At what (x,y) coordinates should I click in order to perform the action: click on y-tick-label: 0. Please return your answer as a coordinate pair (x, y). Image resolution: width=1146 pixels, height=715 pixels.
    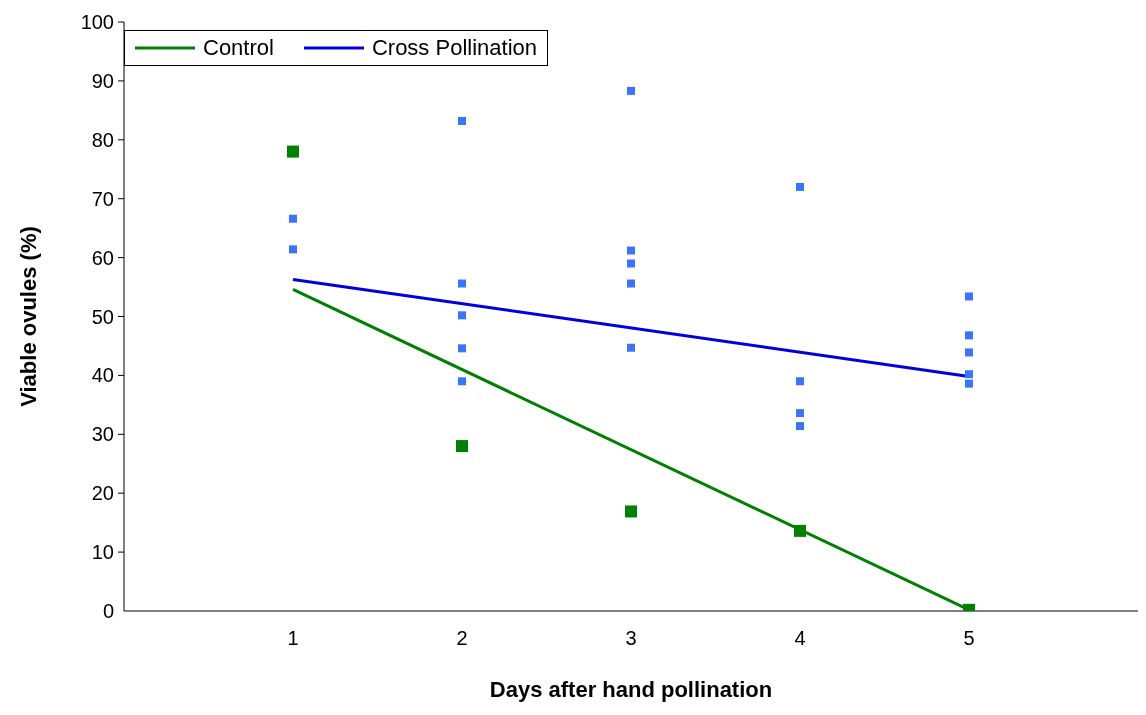
    Looking at the image, I should click on (108, 611).